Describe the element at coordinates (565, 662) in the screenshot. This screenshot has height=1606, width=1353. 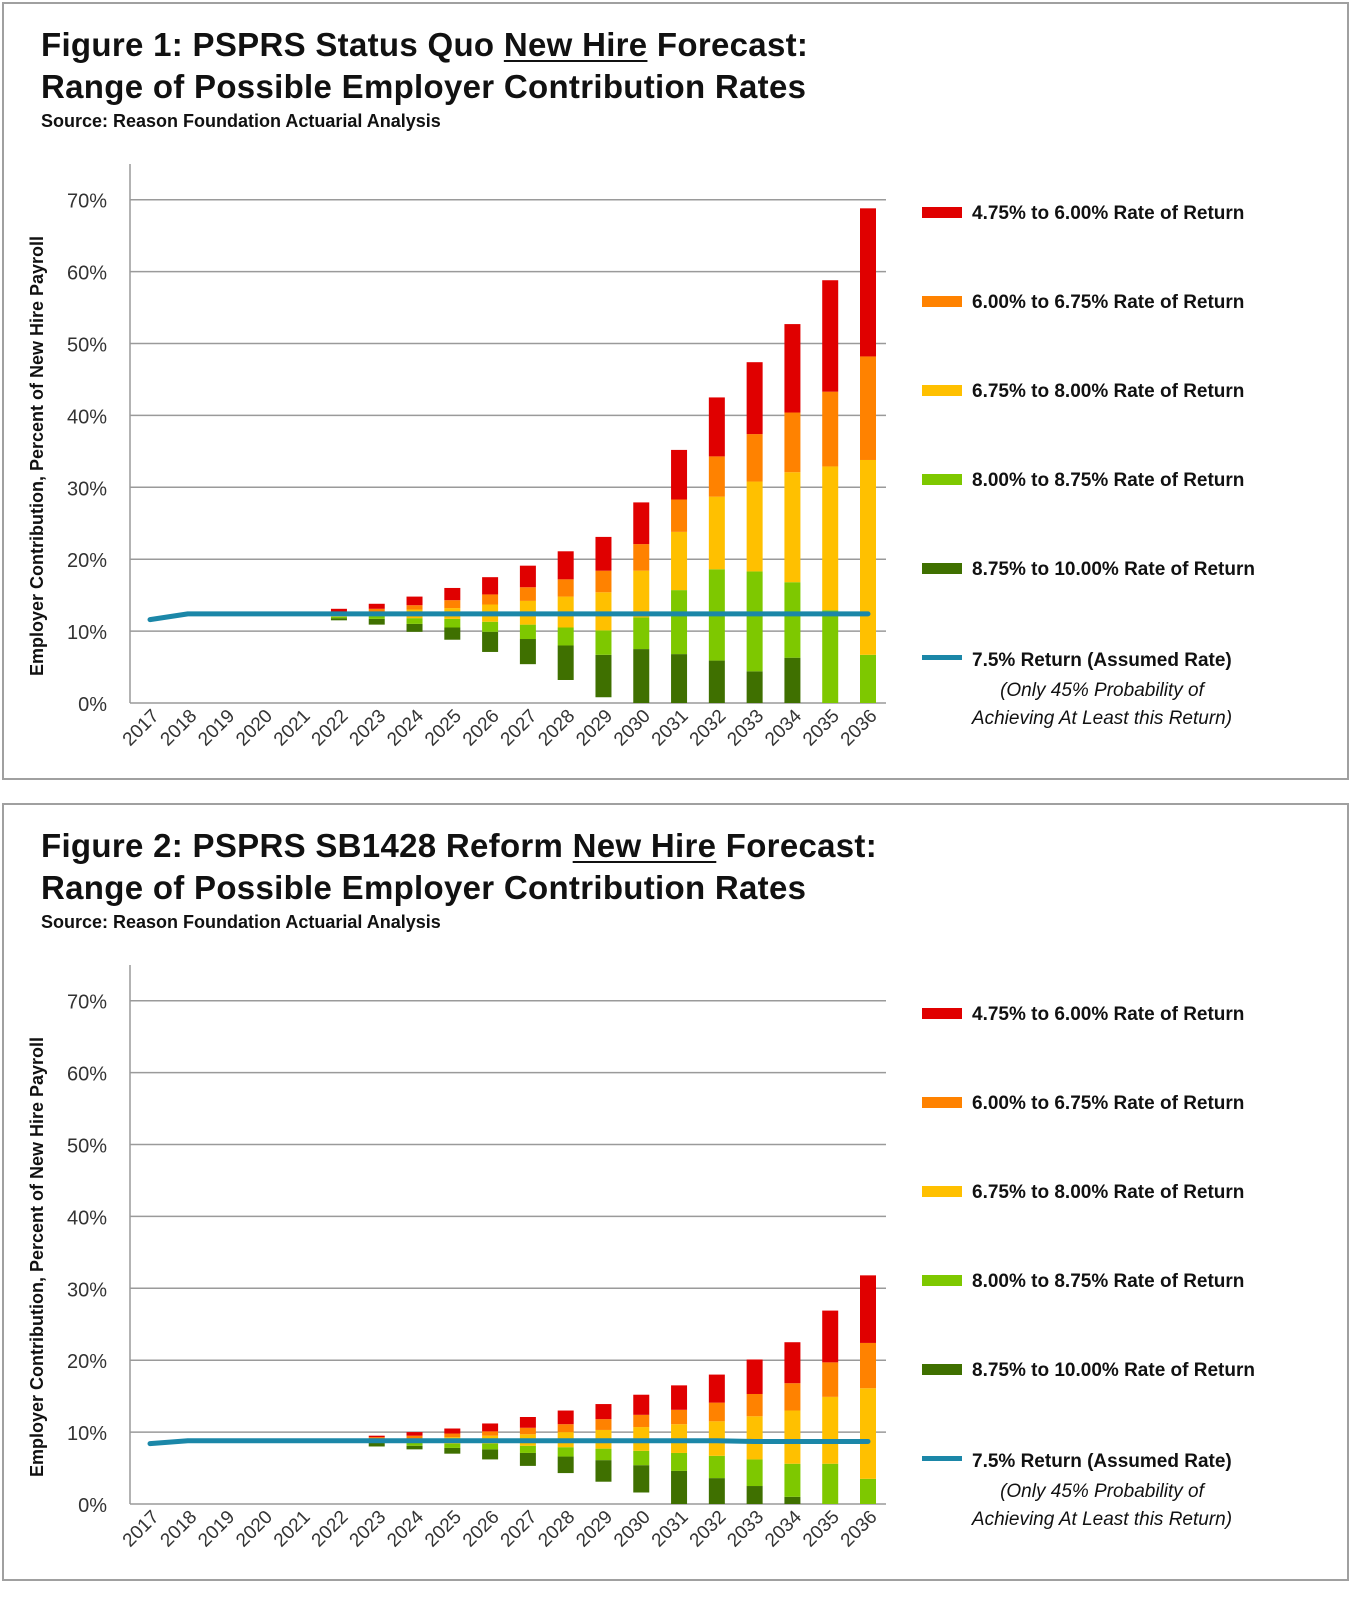
I see `bar-segment-band-8.75-10.00-2028` at that location.